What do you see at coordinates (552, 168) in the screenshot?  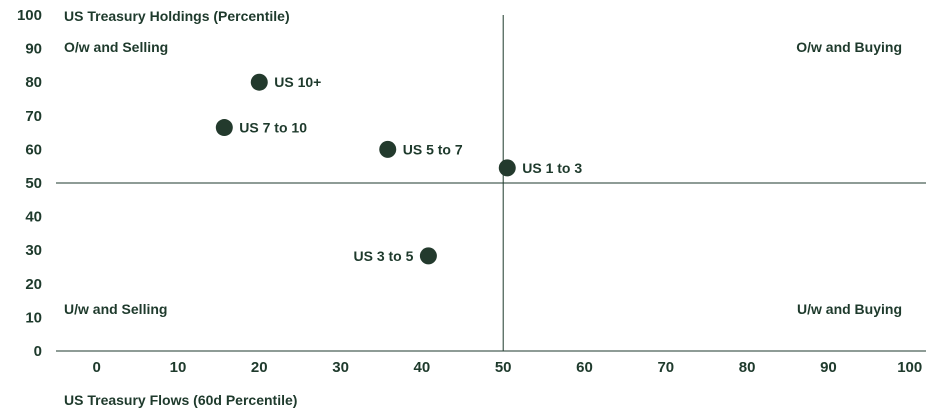 I see `data-point-label: US 1 to 3` at bounding box center [552, 168].